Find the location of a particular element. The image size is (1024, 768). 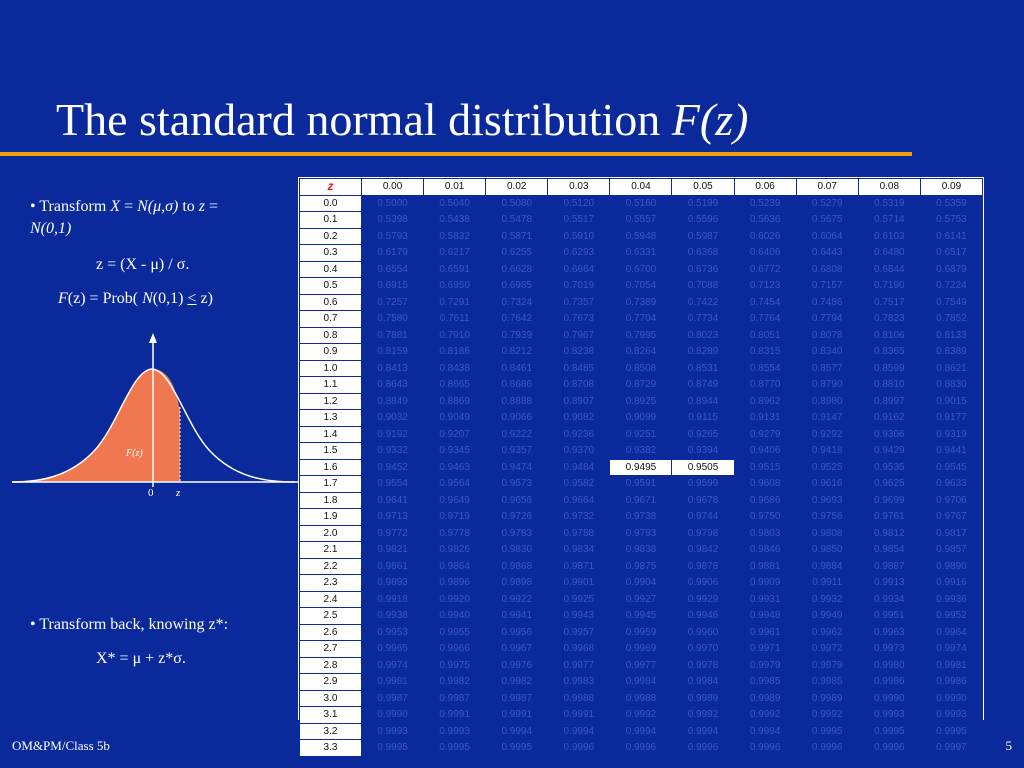

table-cell: 0.7123 is located at coordinates (765, 286).